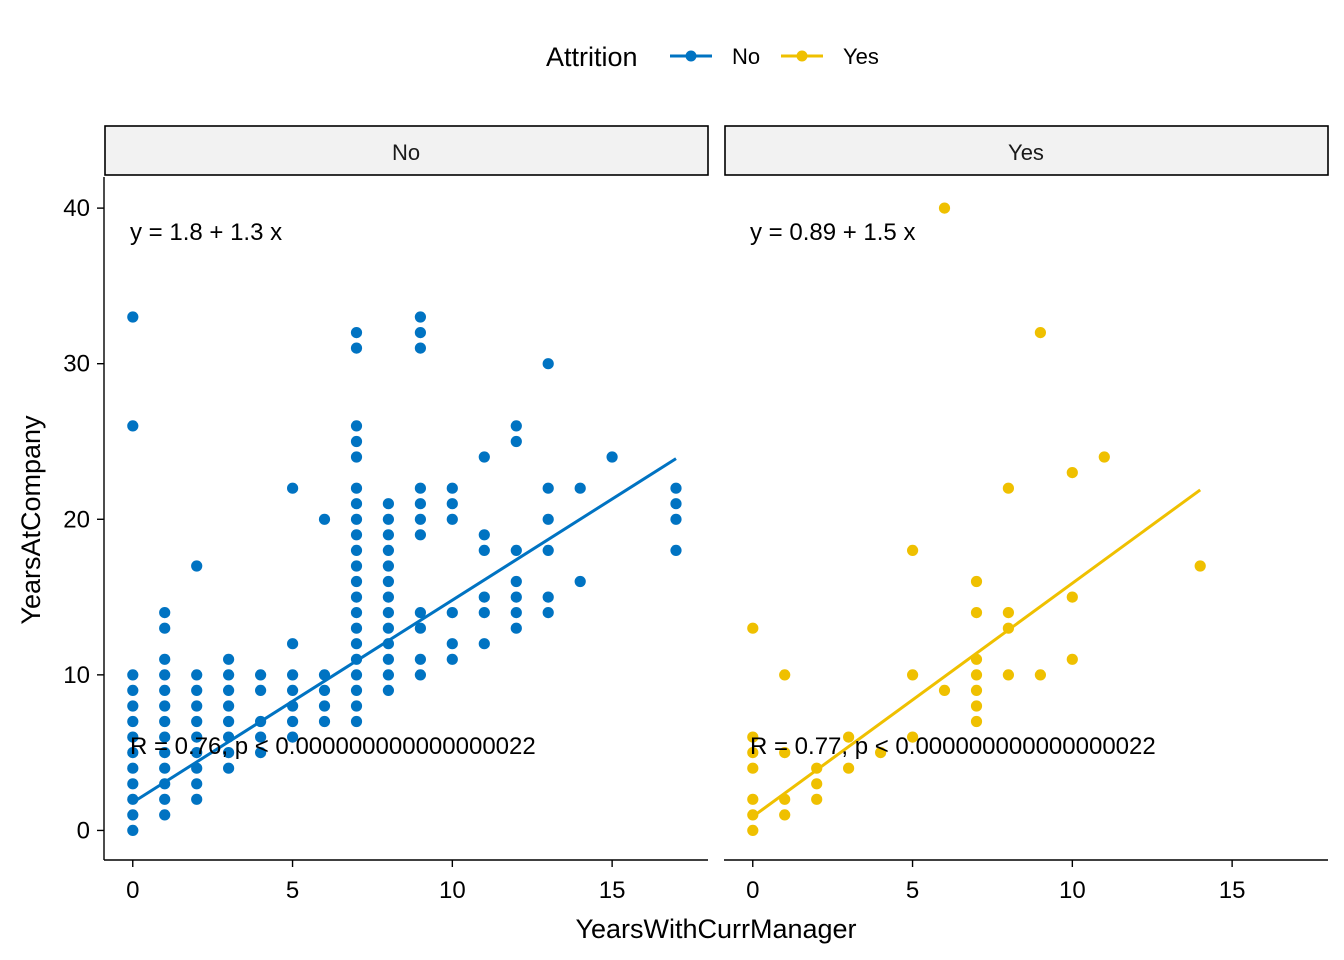 Image resolution: width=1344 pixels, height=960 pixels. Describe the element at coordinates (406, 152) in the screenshot. I see `strip-label-no: No` at that location.